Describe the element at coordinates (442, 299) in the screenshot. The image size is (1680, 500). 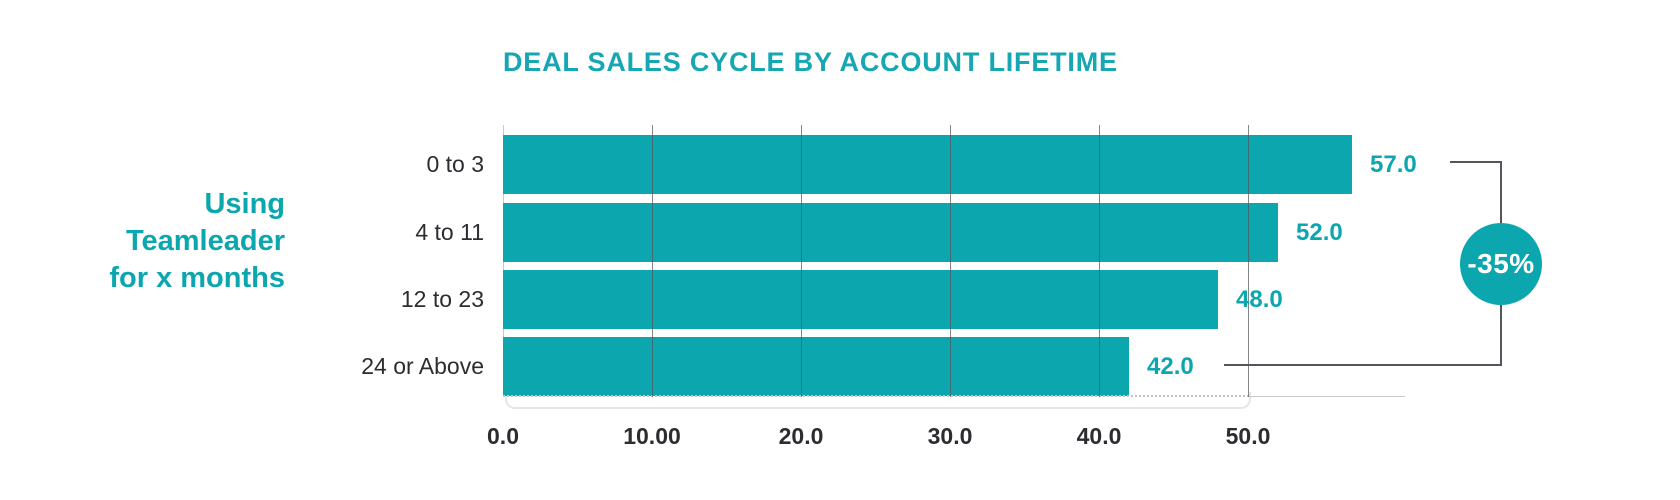
I see `category-label: 12 to 23` at that location.